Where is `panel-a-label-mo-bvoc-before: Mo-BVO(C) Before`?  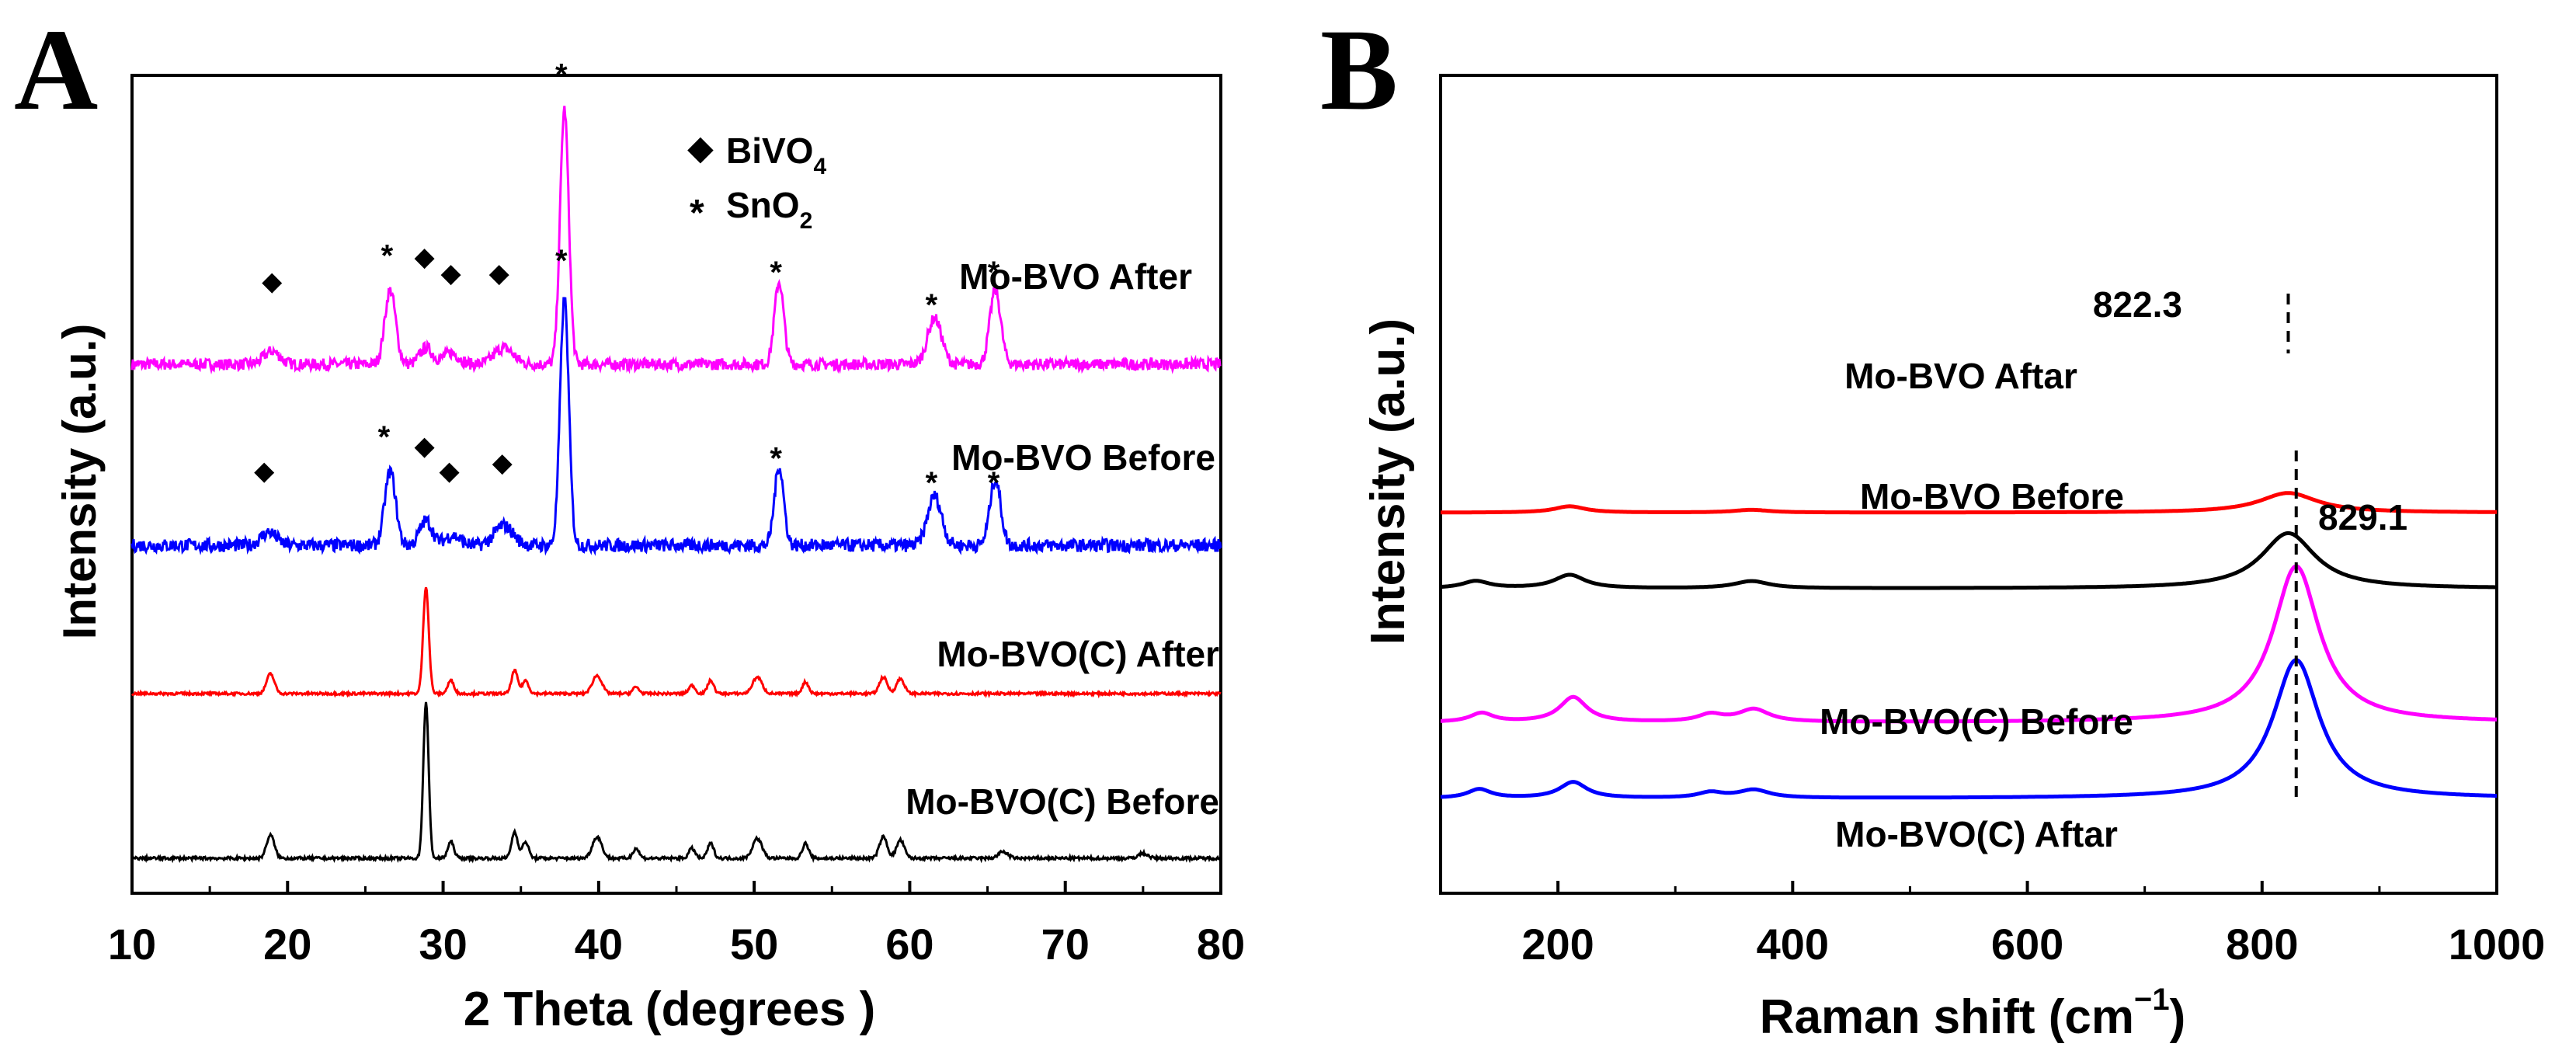
panel-a-label-mo-bvoc-before: Mo-BVO(C) Before is located at coordinates (1062, 801).